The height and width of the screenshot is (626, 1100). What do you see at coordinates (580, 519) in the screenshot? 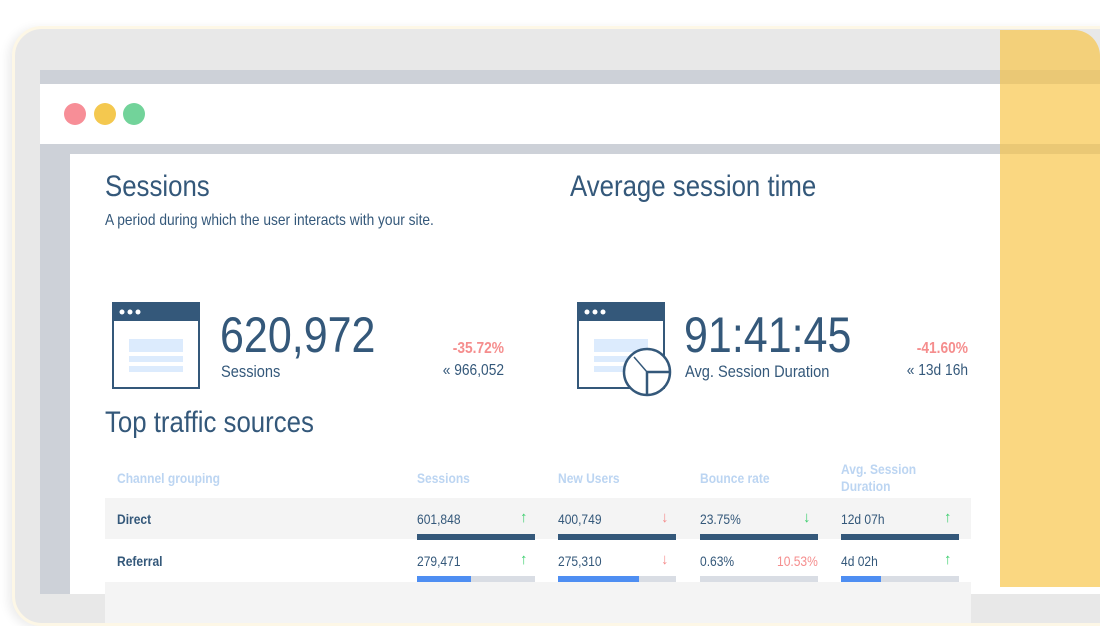
I see `cell-value: 400,749` at bounding box center [580, 519].